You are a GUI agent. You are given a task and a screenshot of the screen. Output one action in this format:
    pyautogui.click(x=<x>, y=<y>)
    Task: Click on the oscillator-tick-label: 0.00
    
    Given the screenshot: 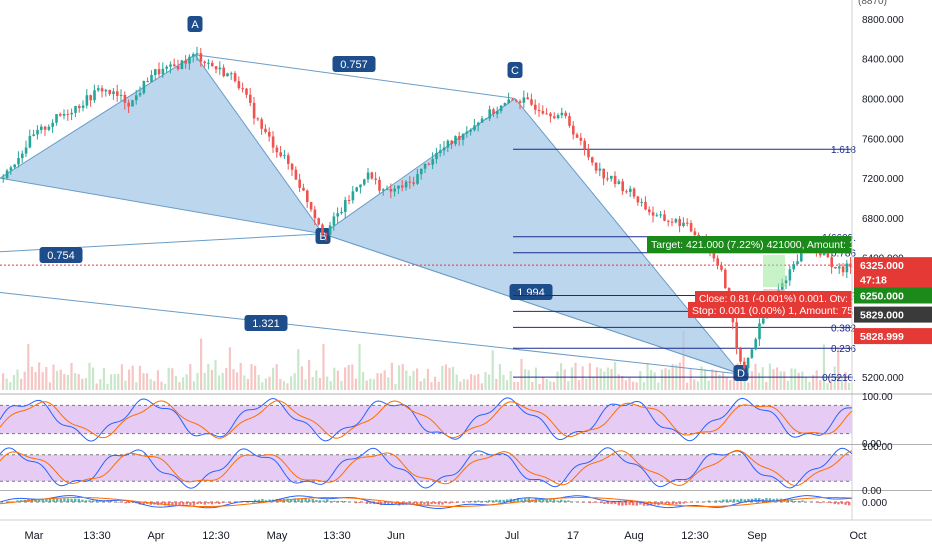 What is the action you would take?
    pyautogui.click(x=872, y=444)
    